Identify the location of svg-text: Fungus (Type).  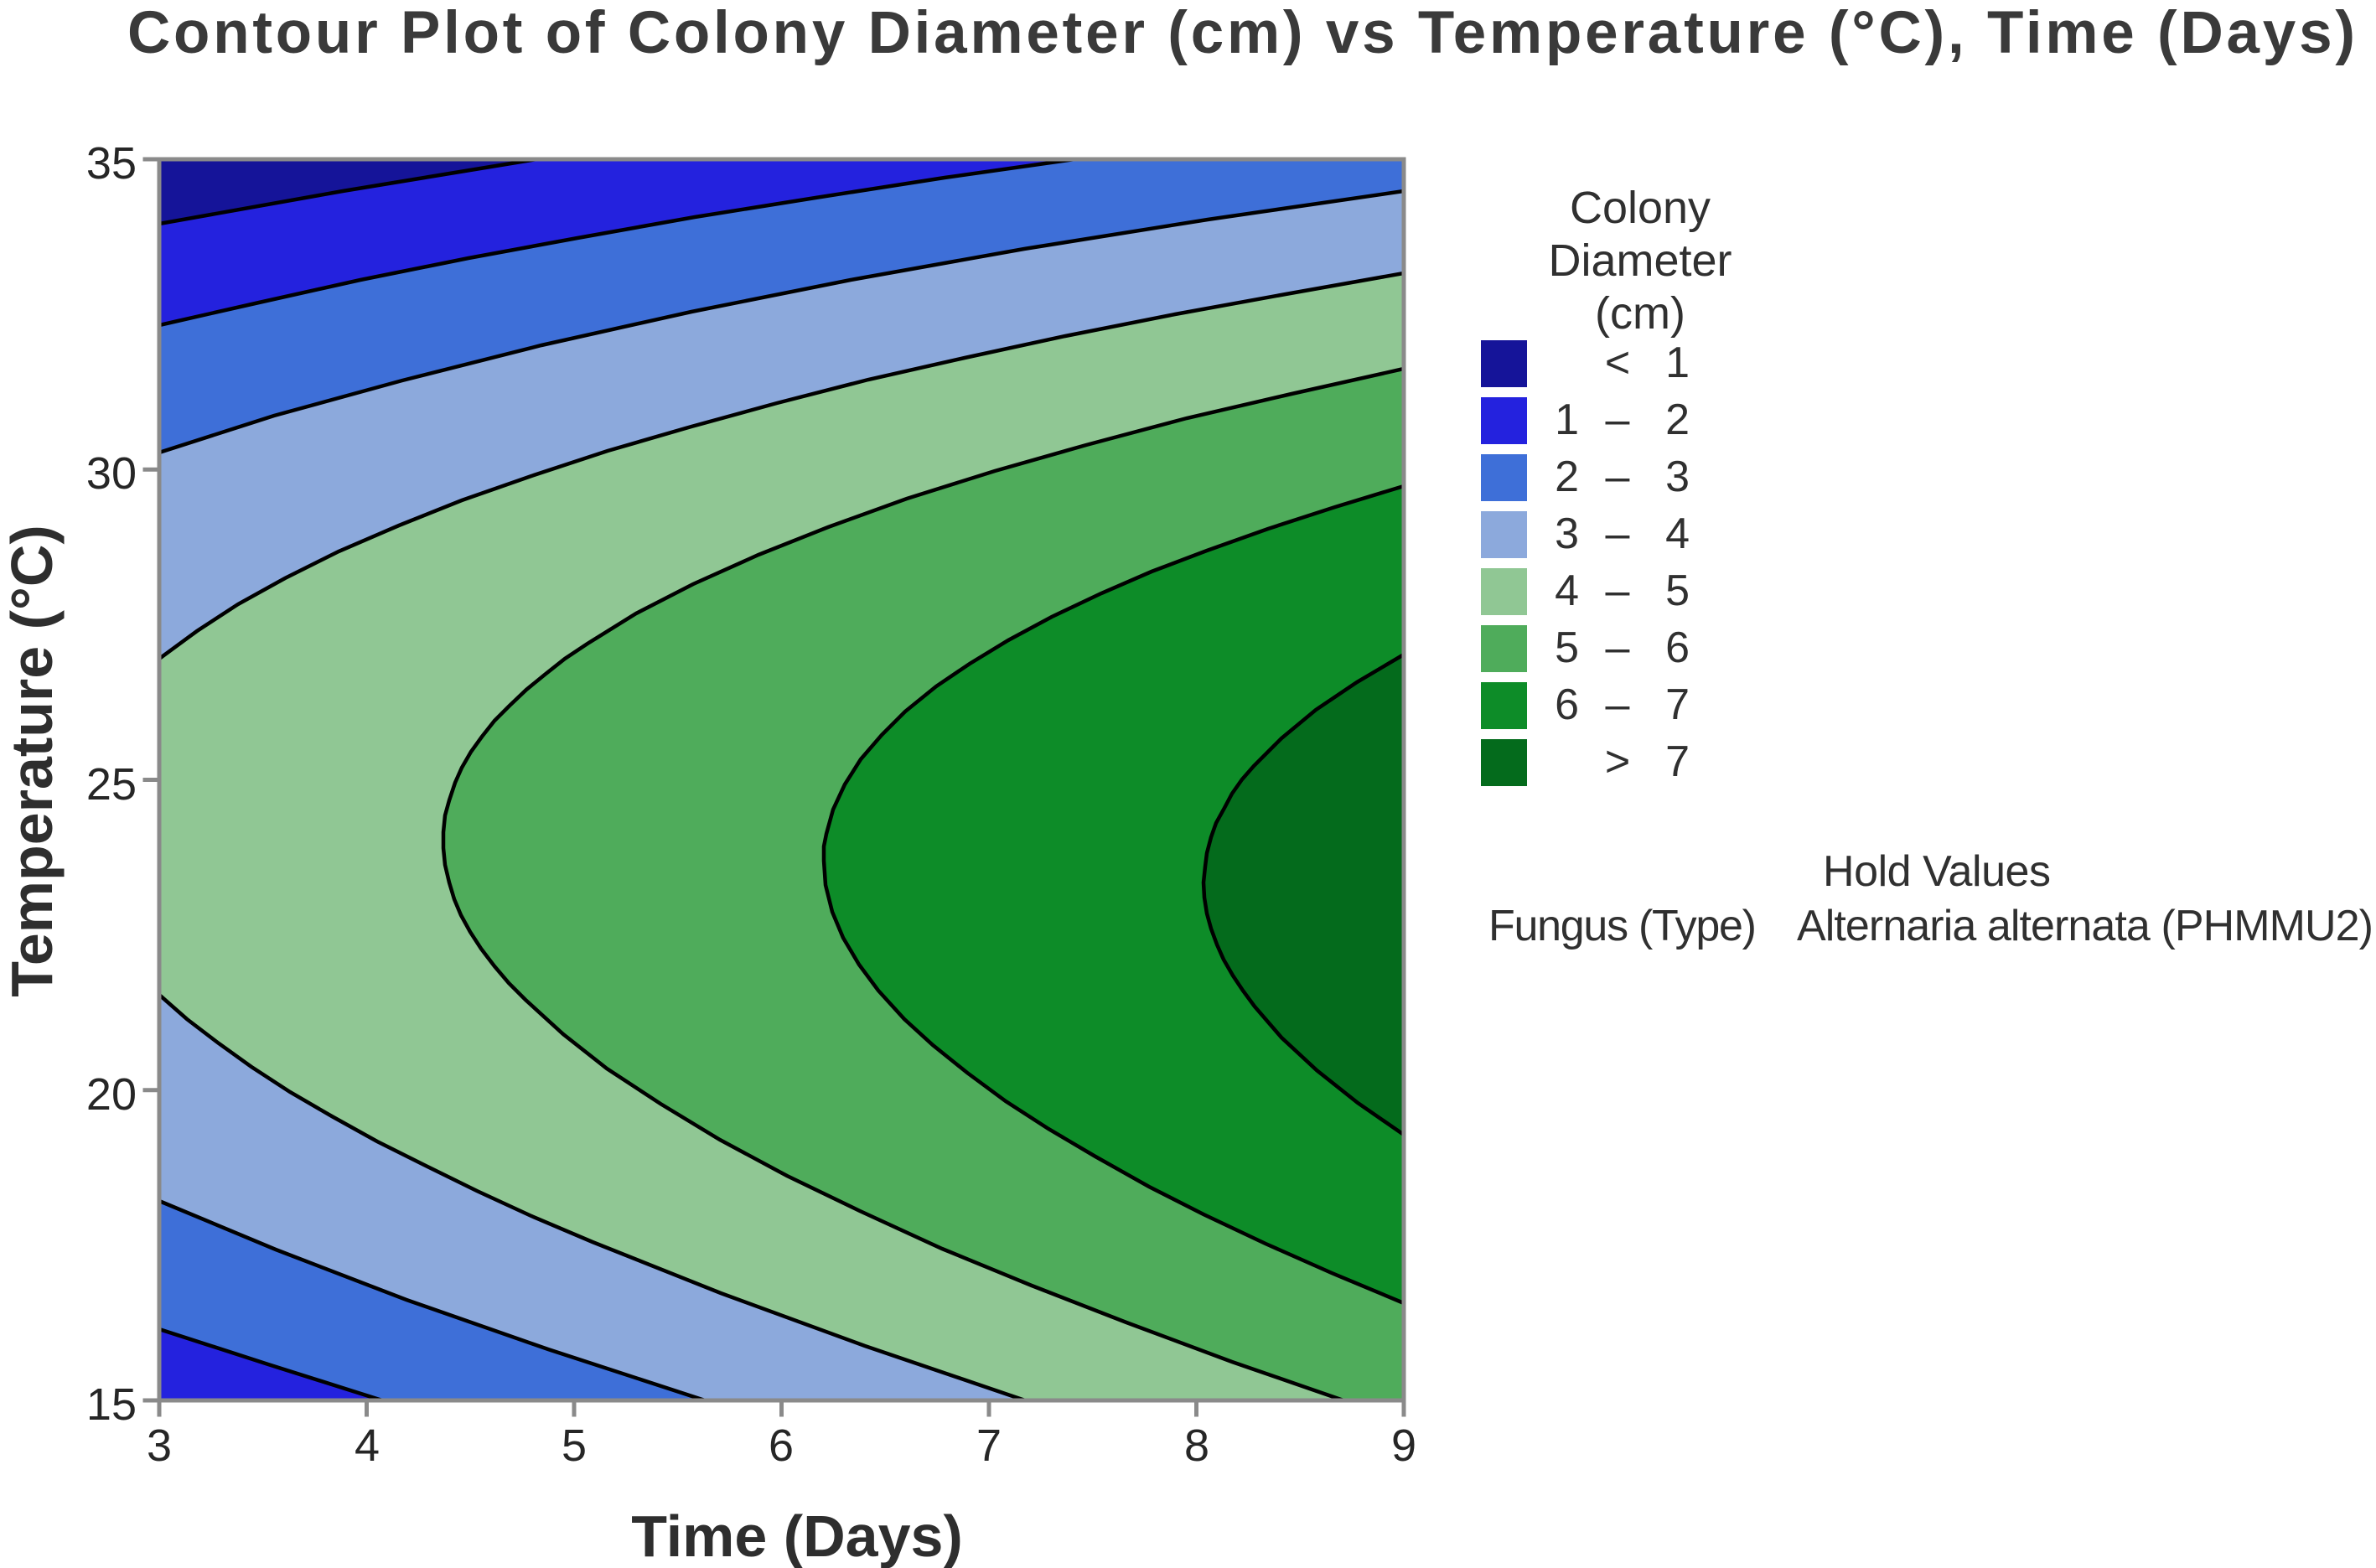
(1622, 926).